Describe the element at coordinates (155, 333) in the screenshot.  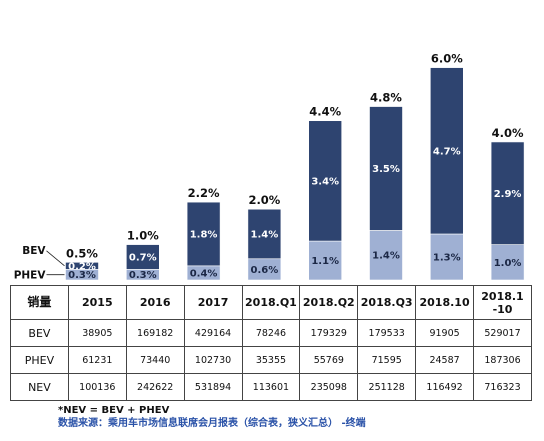
I see `table-cell: 169182` at that location.